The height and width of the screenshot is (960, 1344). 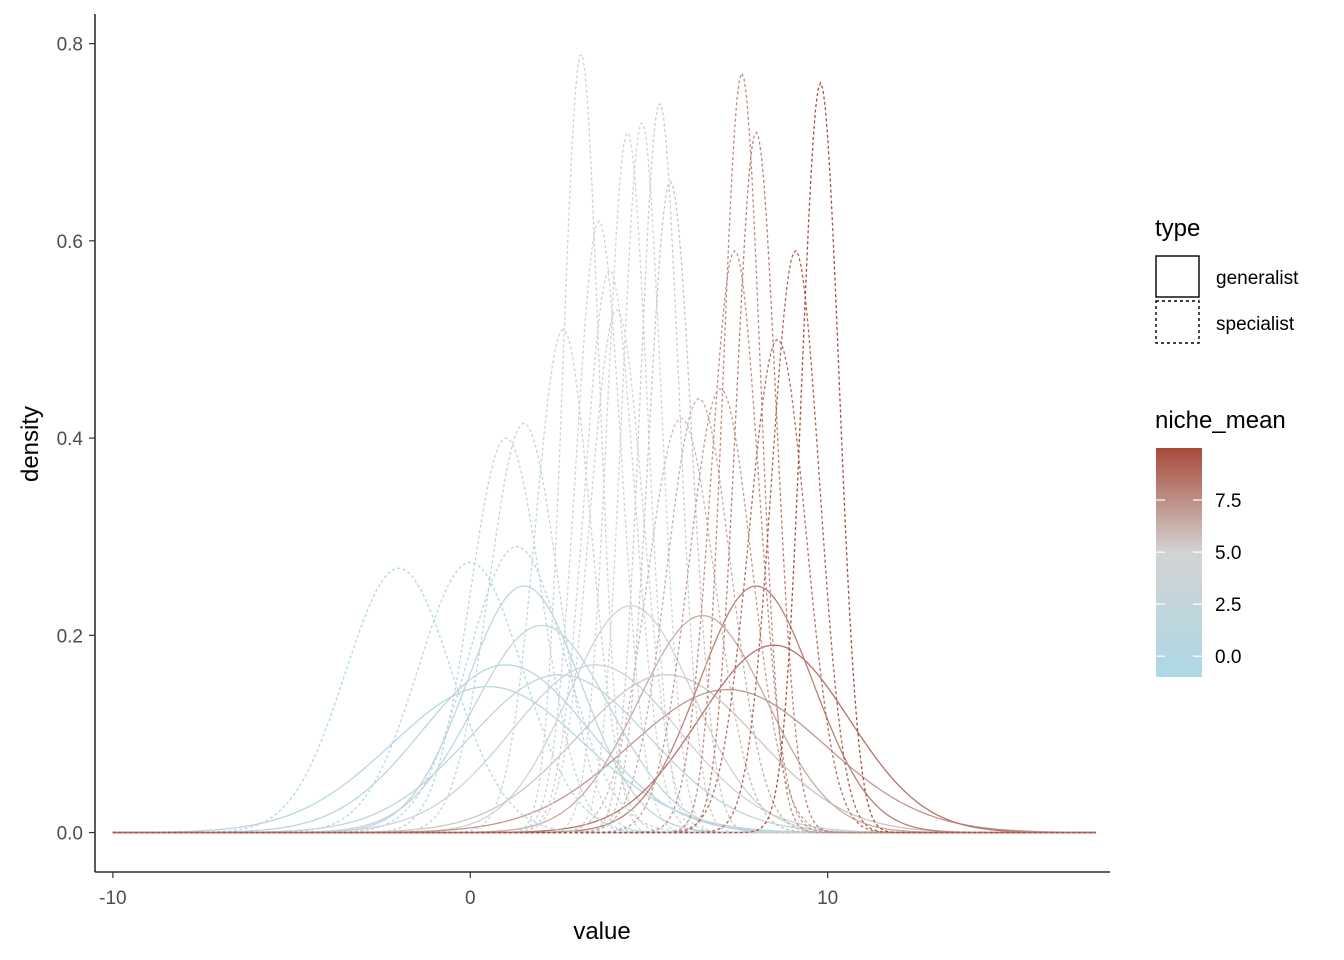 I want to click on niche-mean-colorbar, so click(x=1179, y=562).